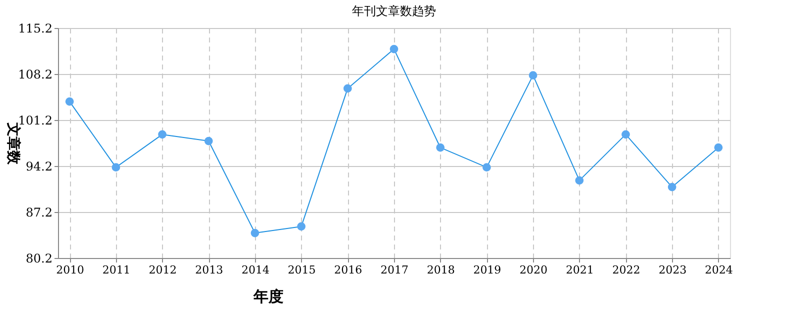 The height and width of the screenshot is (330, 798). I want to click on x-axis-title: 年度, so click(268, 297).